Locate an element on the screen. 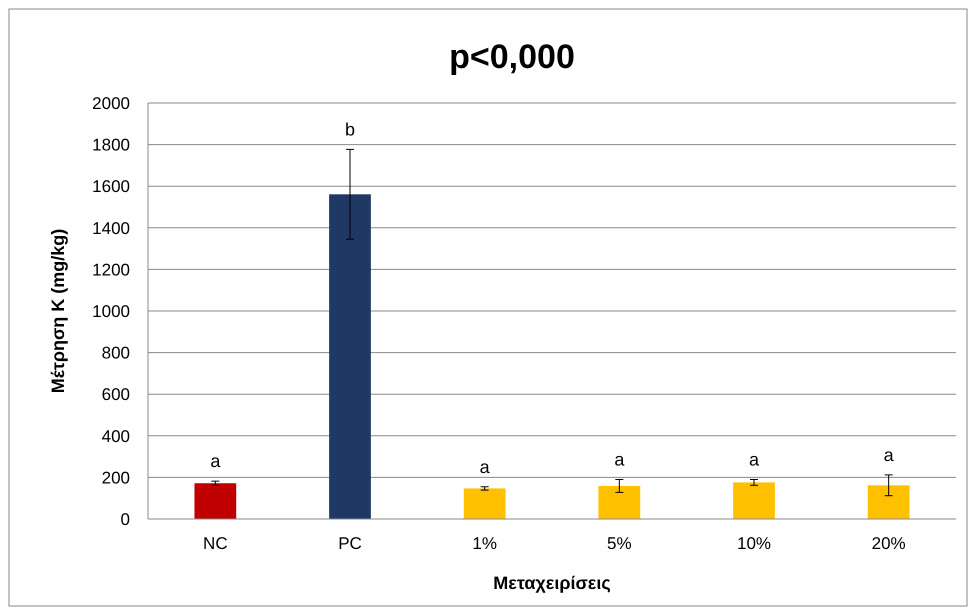 The height and width of the screenshot is (615, 976). y-tick-label: 1800 is located at coordinates (111, 145).